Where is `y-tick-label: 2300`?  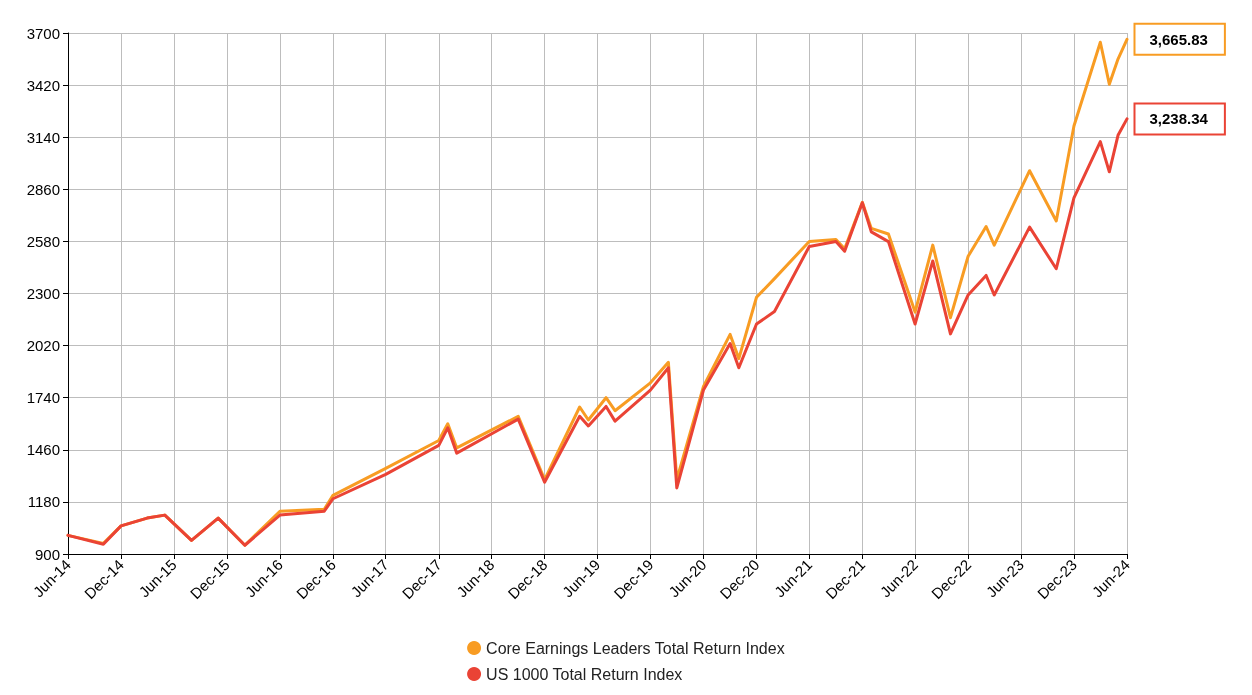
y-tick-label: 2300 is located at coordinates (43, 293).